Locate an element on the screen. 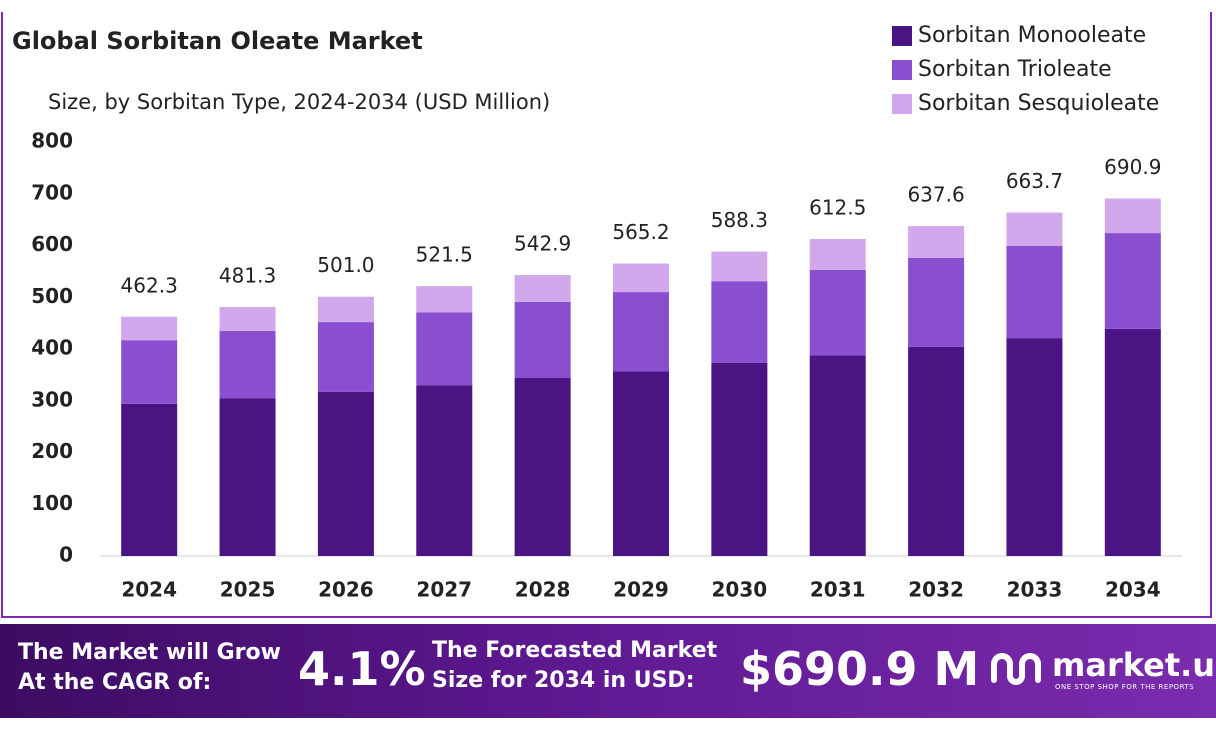  brand-logo is located at coordinates (1016, 669).